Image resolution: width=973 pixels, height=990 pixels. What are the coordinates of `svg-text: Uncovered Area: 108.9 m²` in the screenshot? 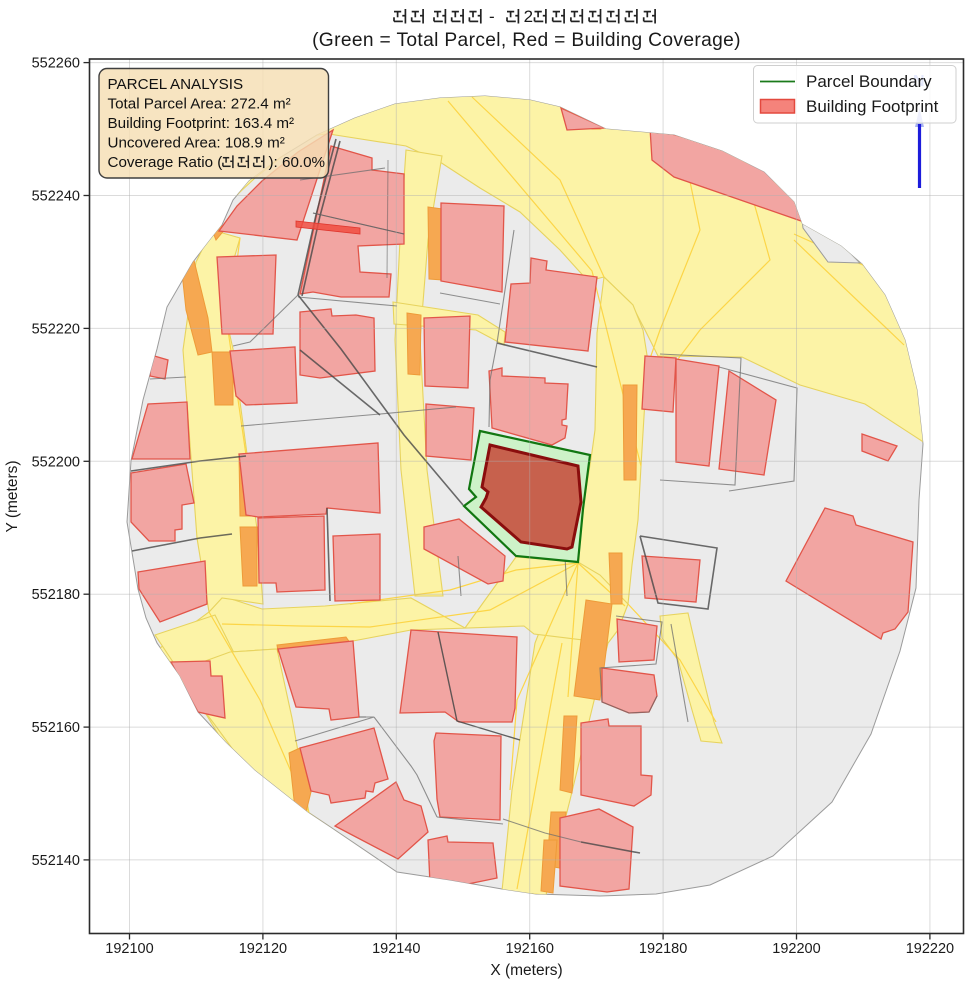 It's located at (196, 143).